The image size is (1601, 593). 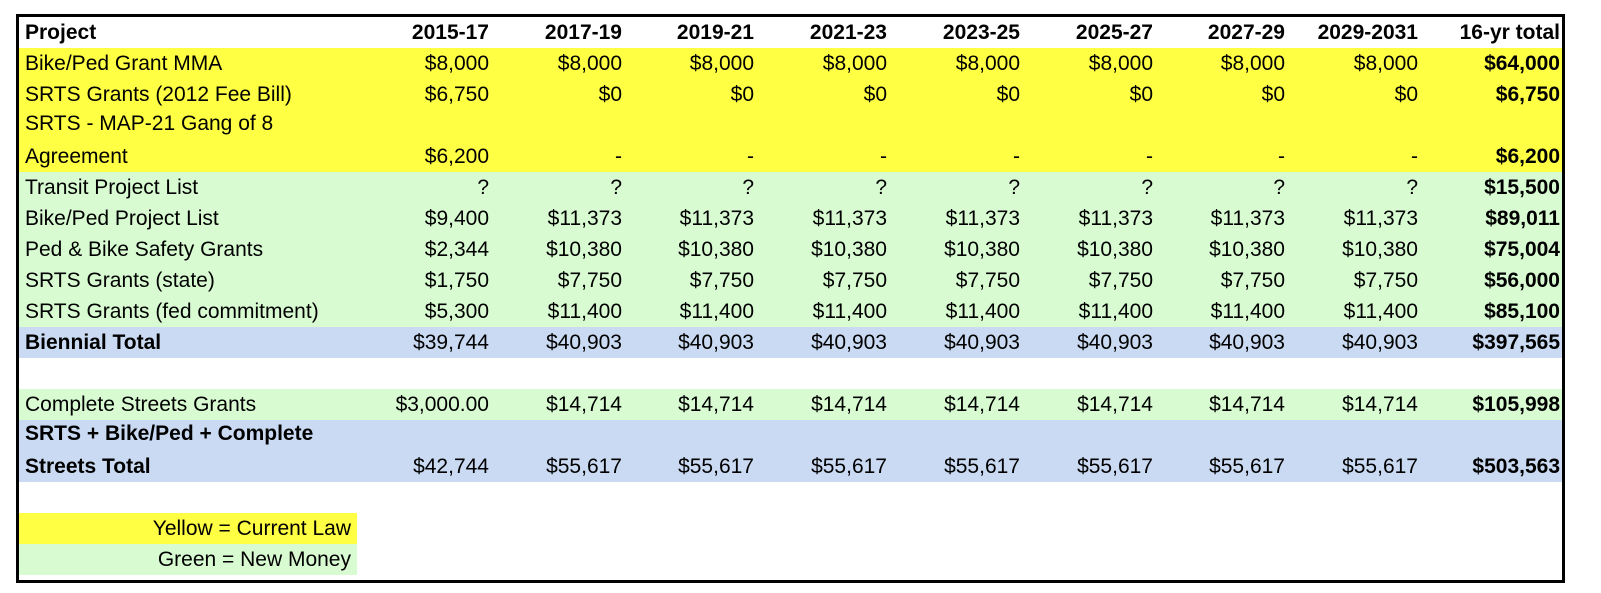 I want to click on cell-2019-21: $14,714, so click(x=716, y=404).